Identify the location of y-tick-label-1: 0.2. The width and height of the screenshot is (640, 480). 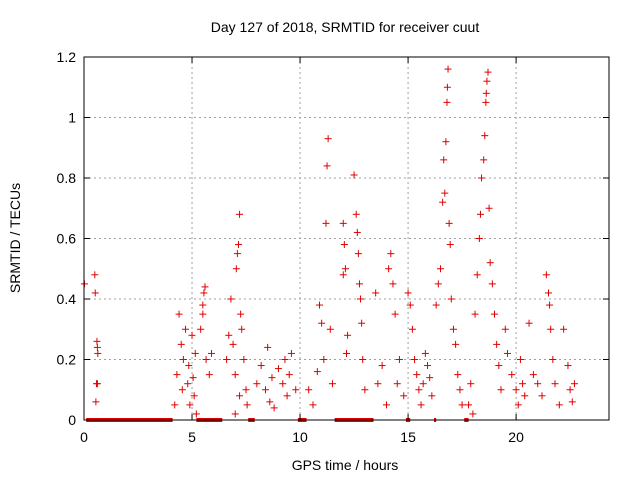
(67, 360).